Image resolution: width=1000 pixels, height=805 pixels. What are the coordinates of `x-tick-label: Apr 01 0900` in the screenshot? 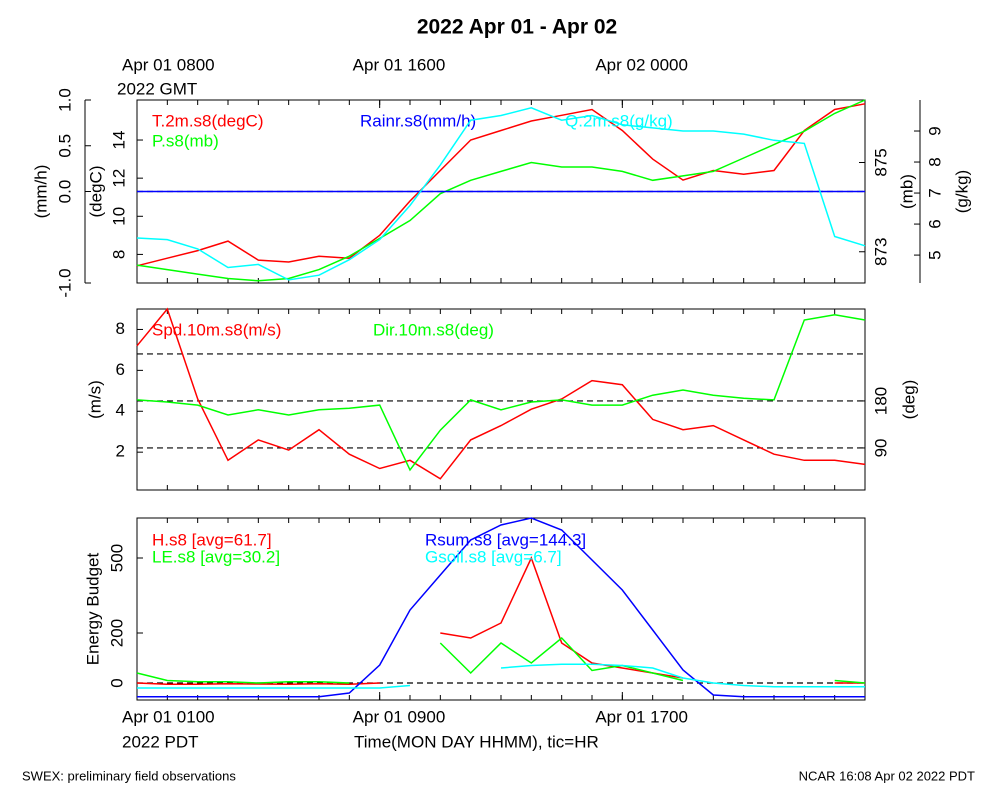 It's located at (399, 716).